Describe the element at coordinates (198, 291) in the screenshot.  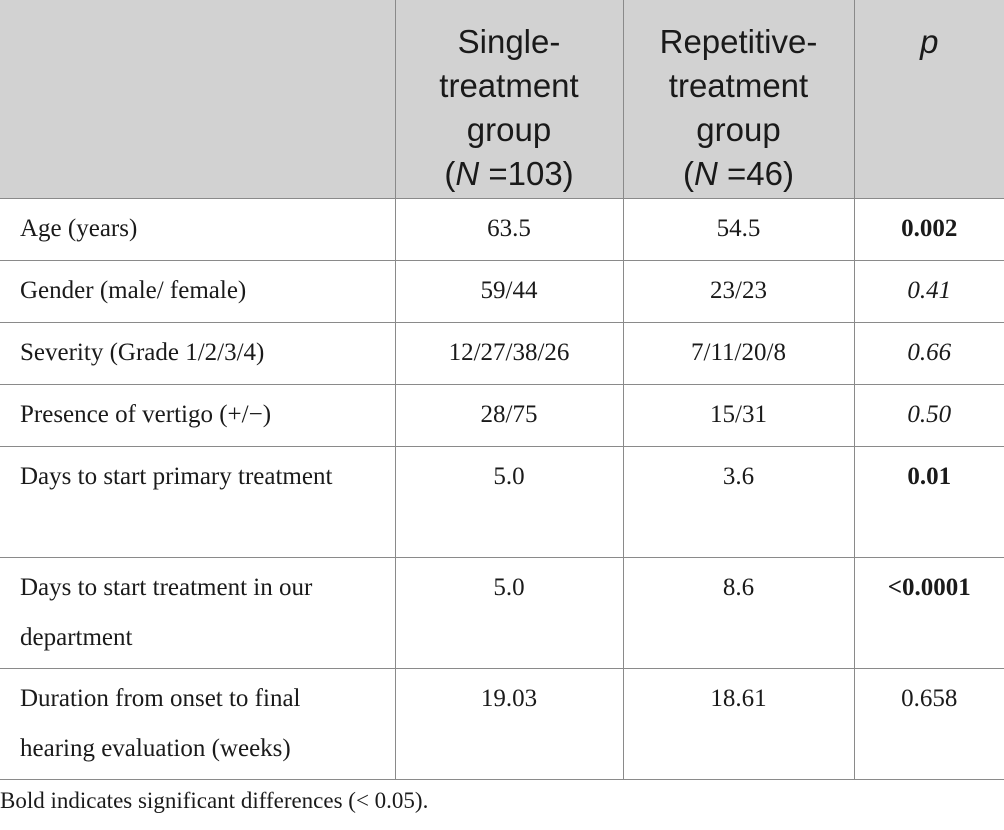
I see `row-label: Gender (male/ female)` at that location.